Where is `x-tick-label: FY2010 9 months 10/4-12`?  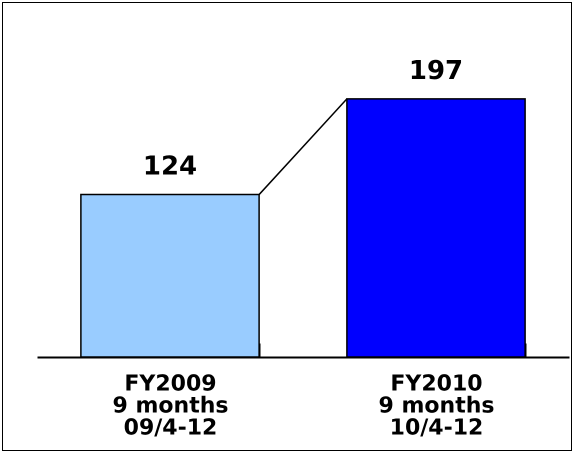
x-tick-label: FY2010 9 months 10/4-12 is located at coordinates (436, 406).